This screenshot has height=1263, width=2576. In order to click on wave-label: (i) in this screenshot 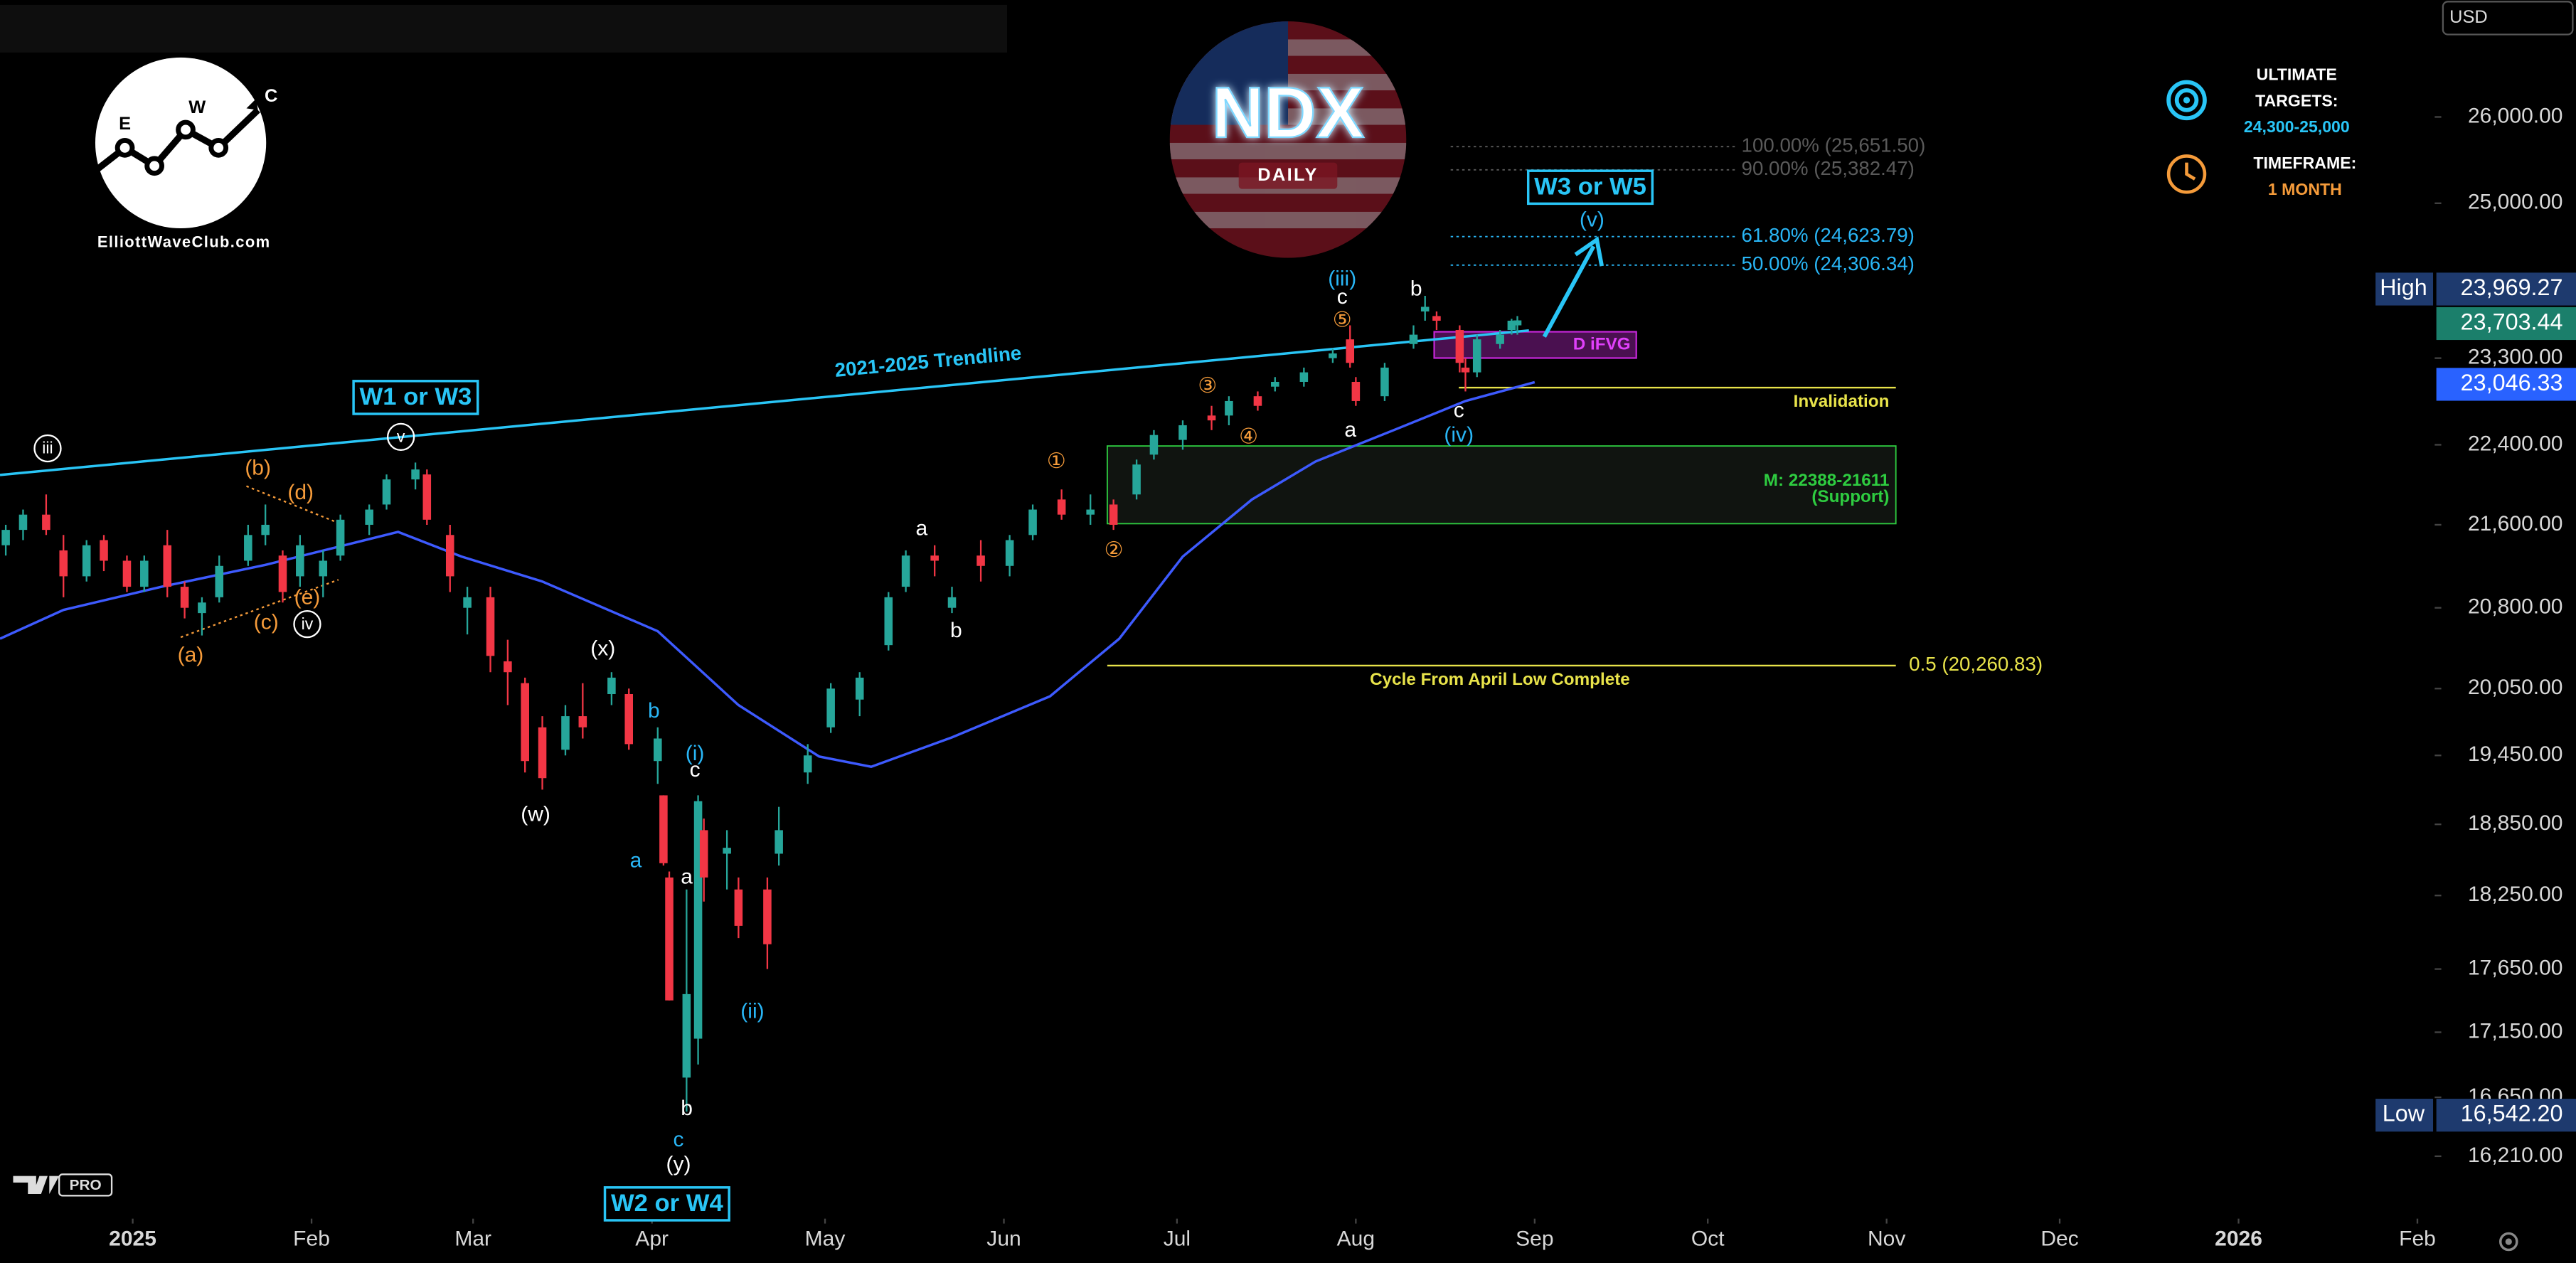, I will do `click(695, 753)`.